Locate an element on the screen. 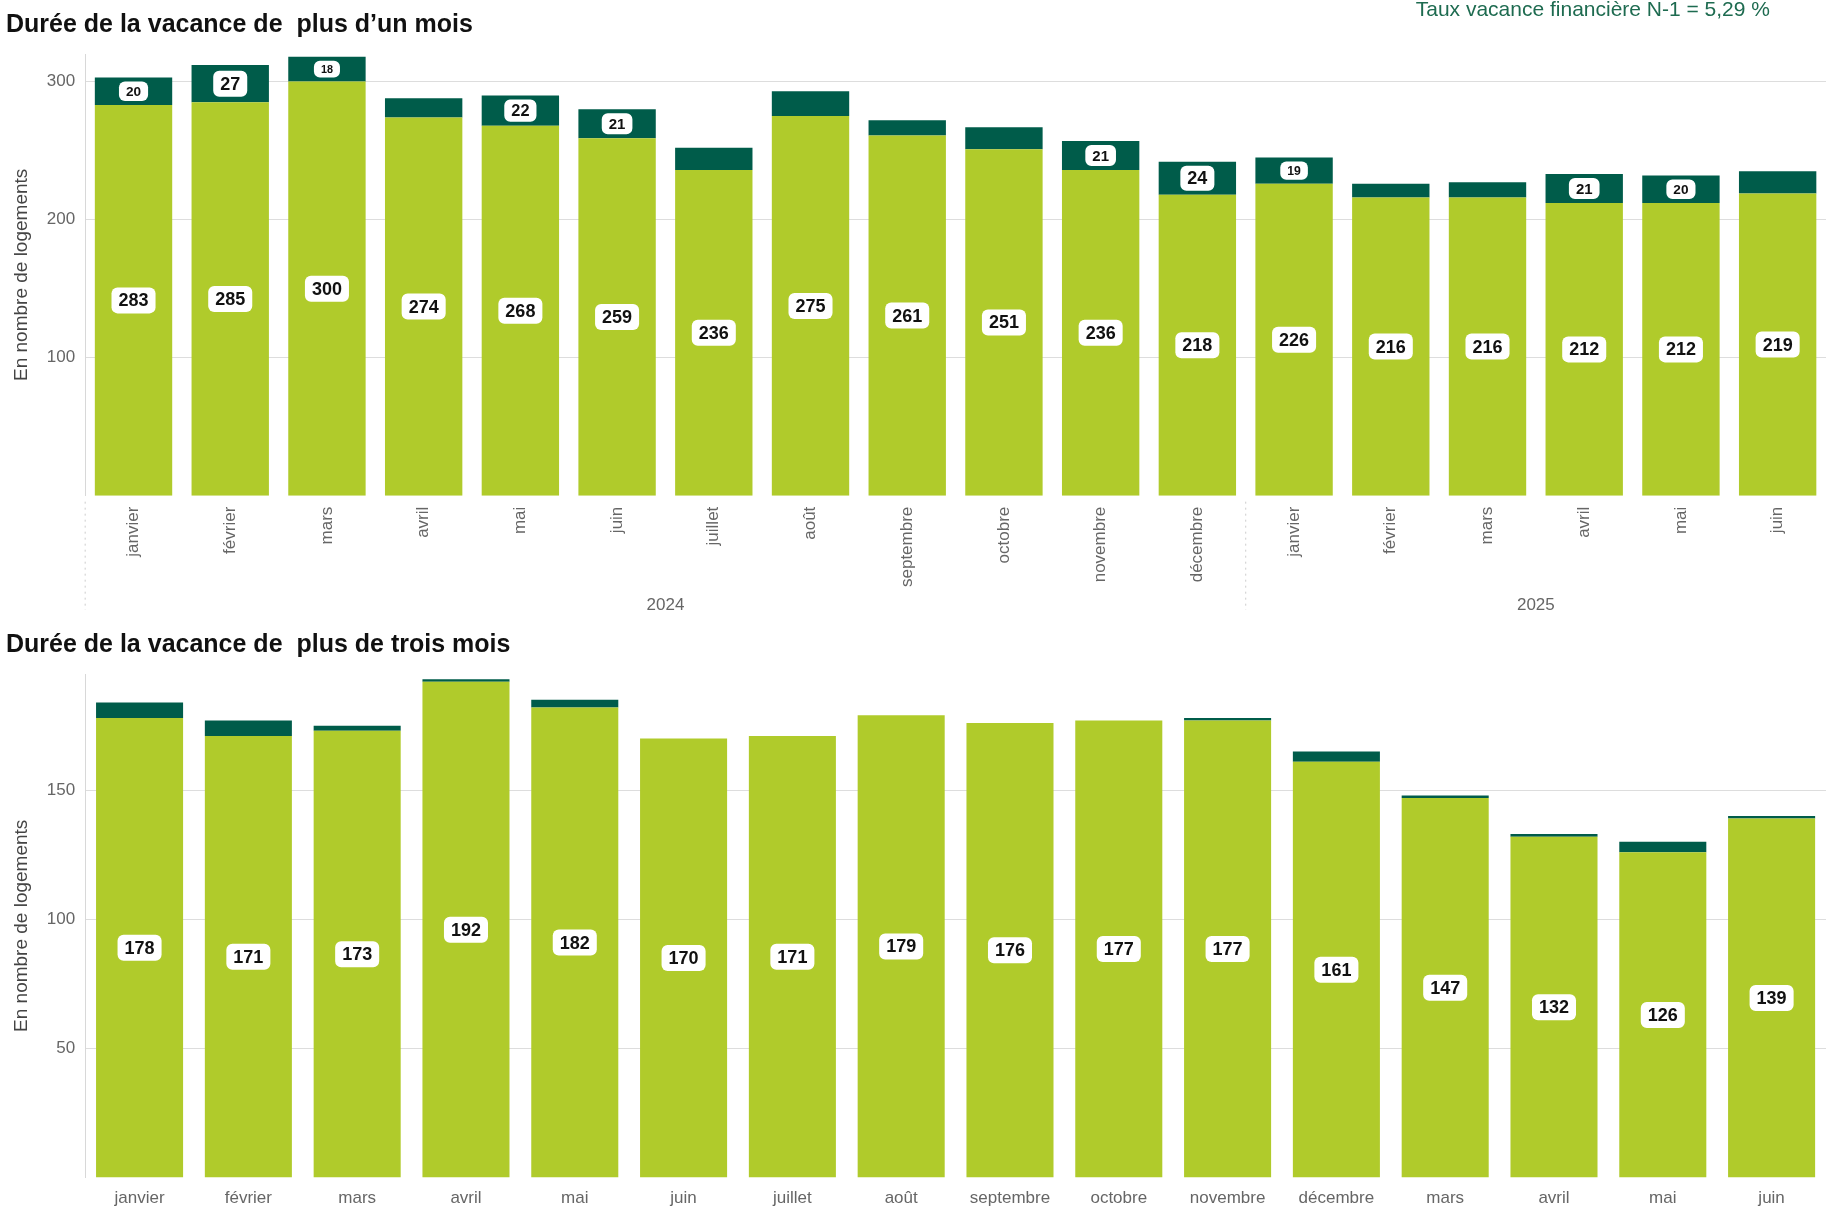 The image size is (1830, 1216). data-label: 176 is located at coordinates (1010, 950).